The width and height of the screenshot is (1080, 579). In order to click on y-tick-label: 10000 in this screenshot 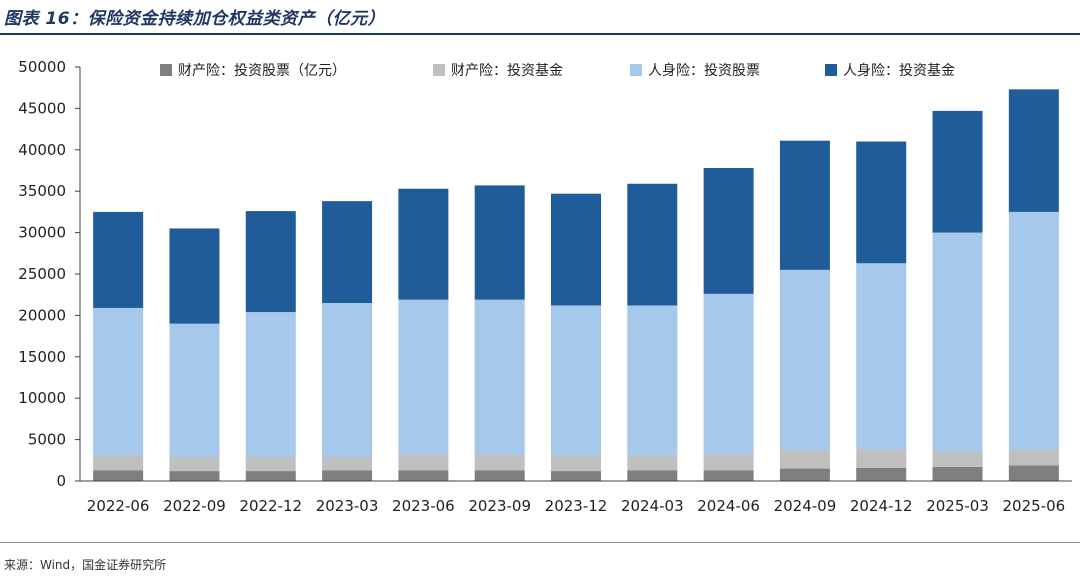, I will do `click(42, 398)`.